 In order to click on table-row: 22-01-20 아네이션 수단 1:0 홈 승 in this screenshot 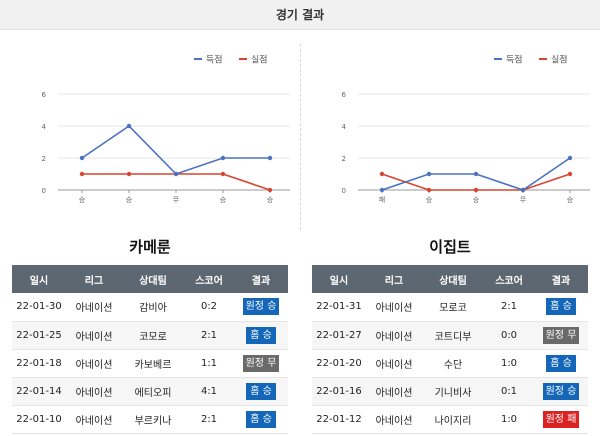, I will do `click(450, 363)`.